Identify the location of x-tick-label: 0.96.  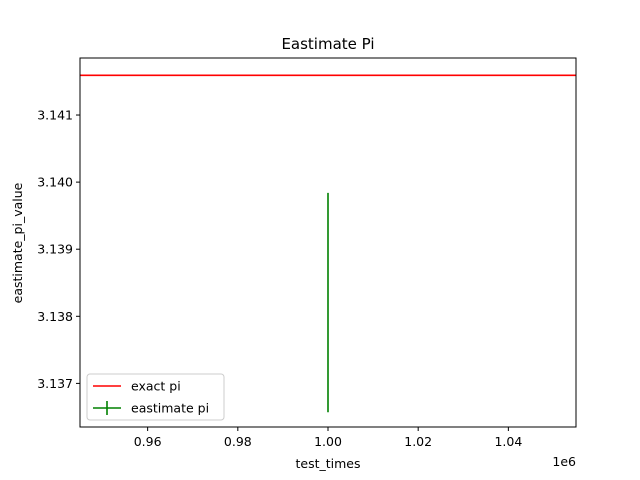
(148, 441).